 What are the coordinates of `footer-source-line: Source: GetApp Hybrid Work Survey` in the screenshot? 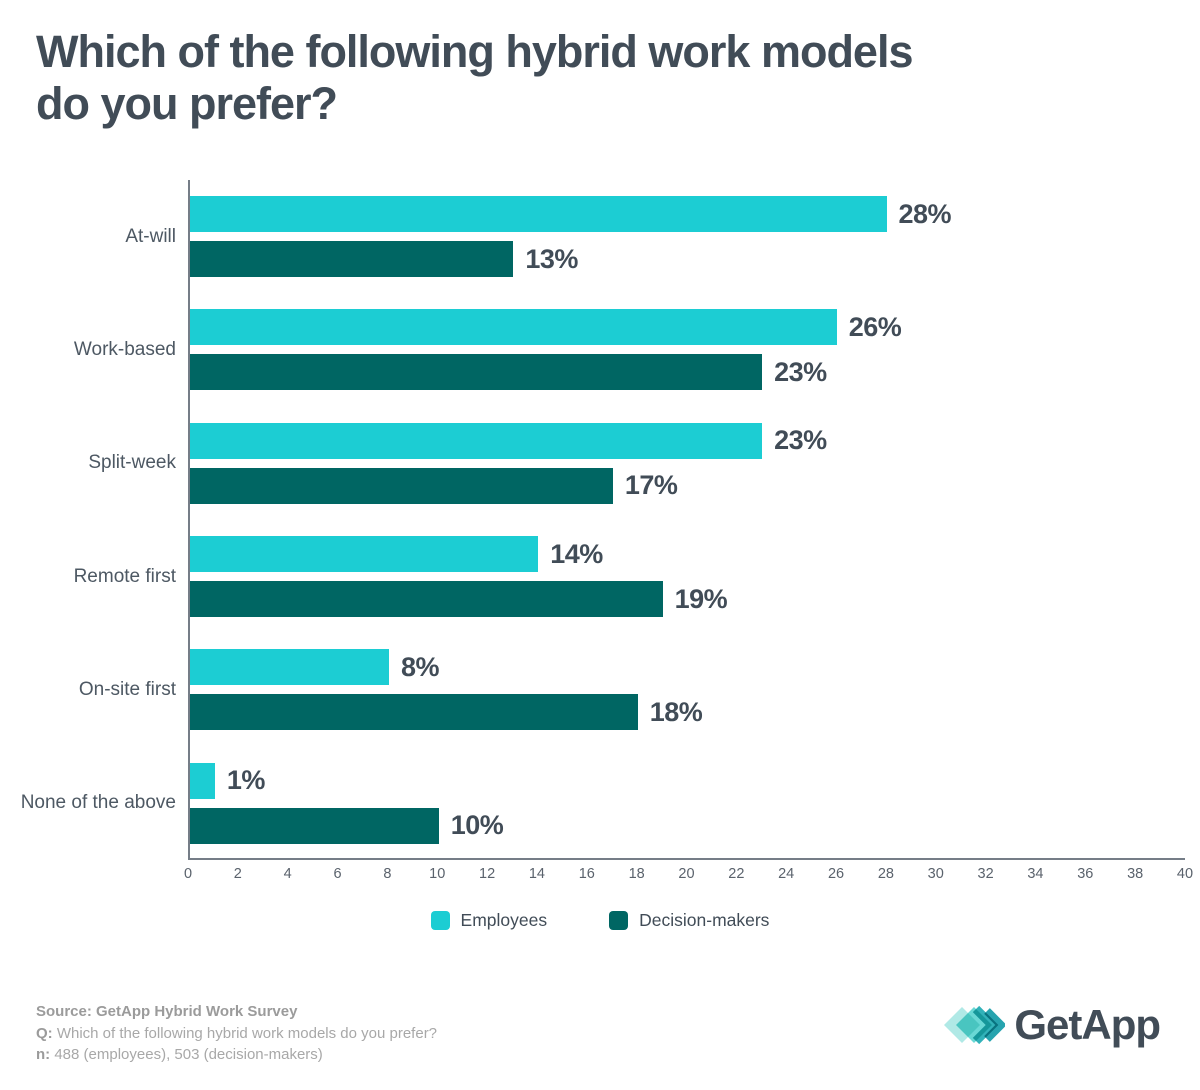 It's located at (236, 1012).